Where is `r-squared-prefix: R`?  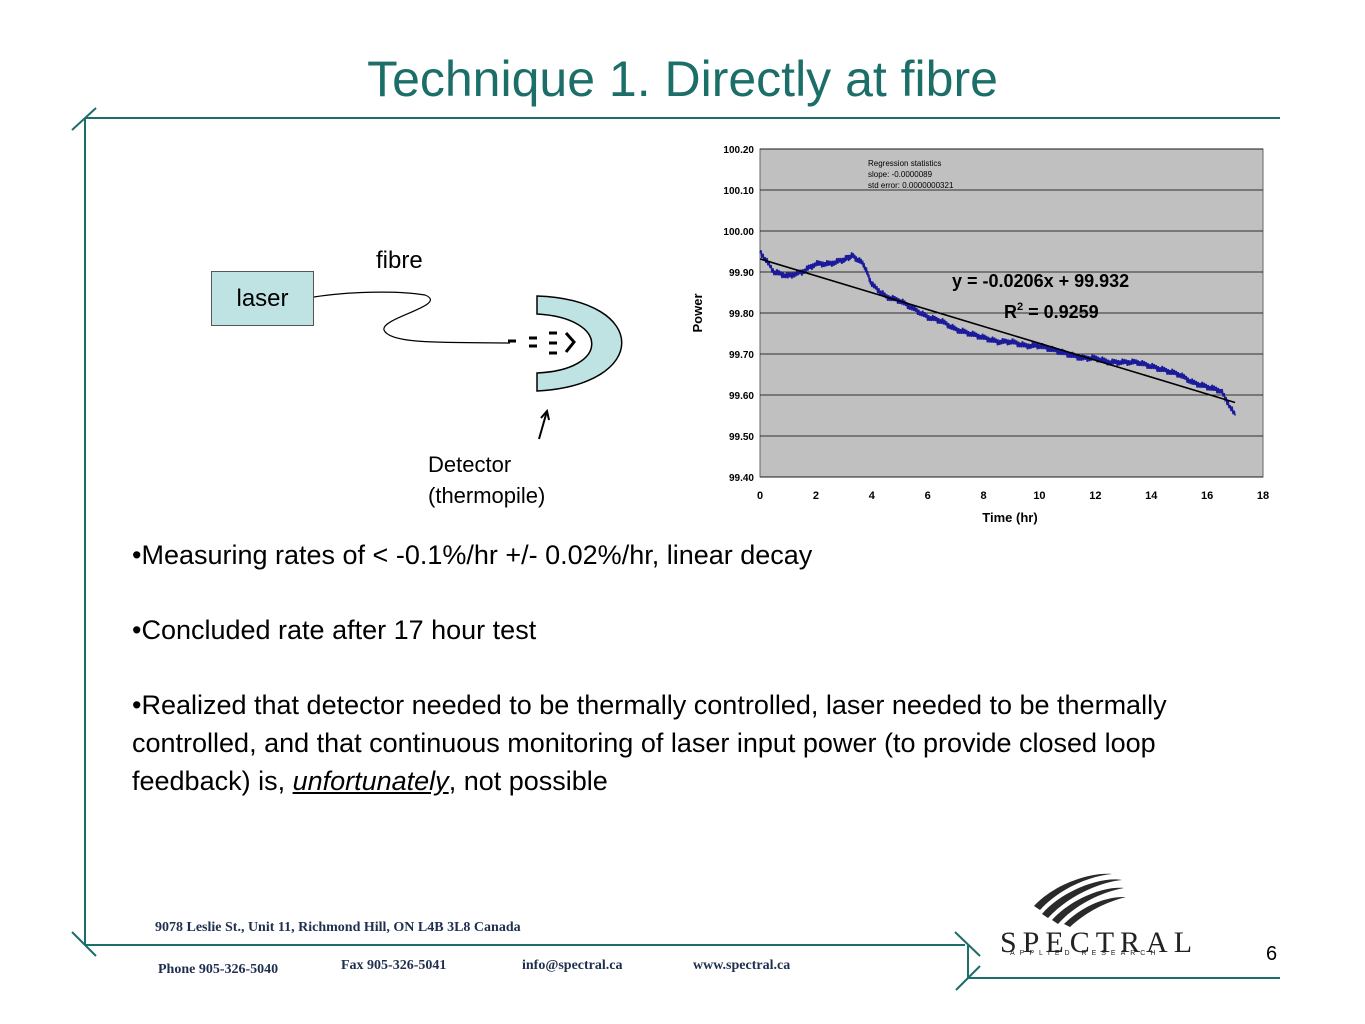
r-squared-prefix: R is located at coordinates (1010, 312).